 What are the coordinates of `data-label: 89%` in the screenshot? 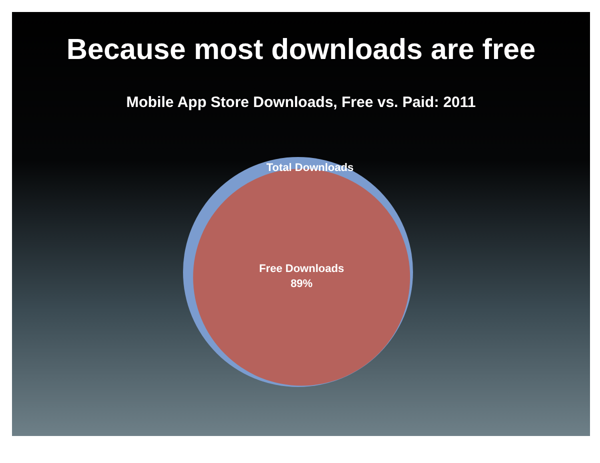 It's located at (301, 284).